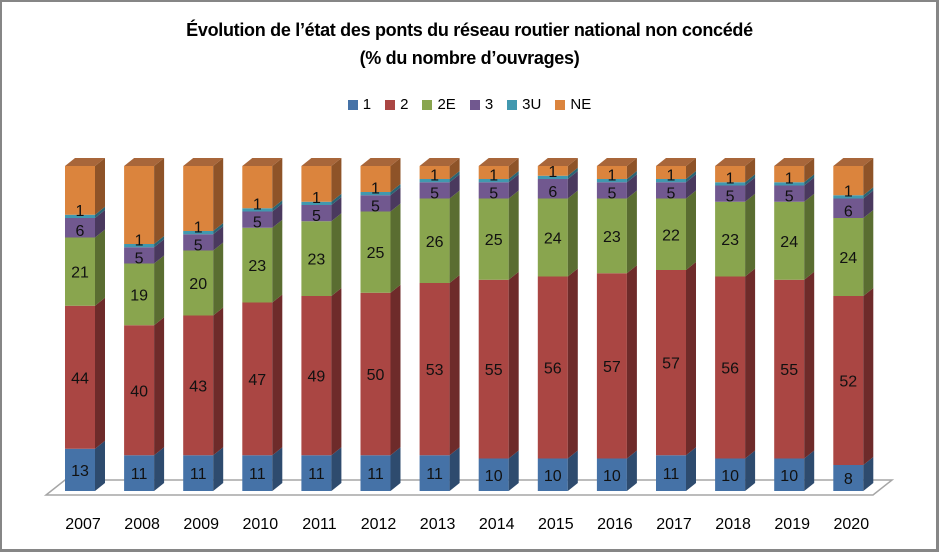 The width and height of the screenshot is (939, 552). I want to click on legend: 1 2 2E 3 3U NE, so click(469, 104).